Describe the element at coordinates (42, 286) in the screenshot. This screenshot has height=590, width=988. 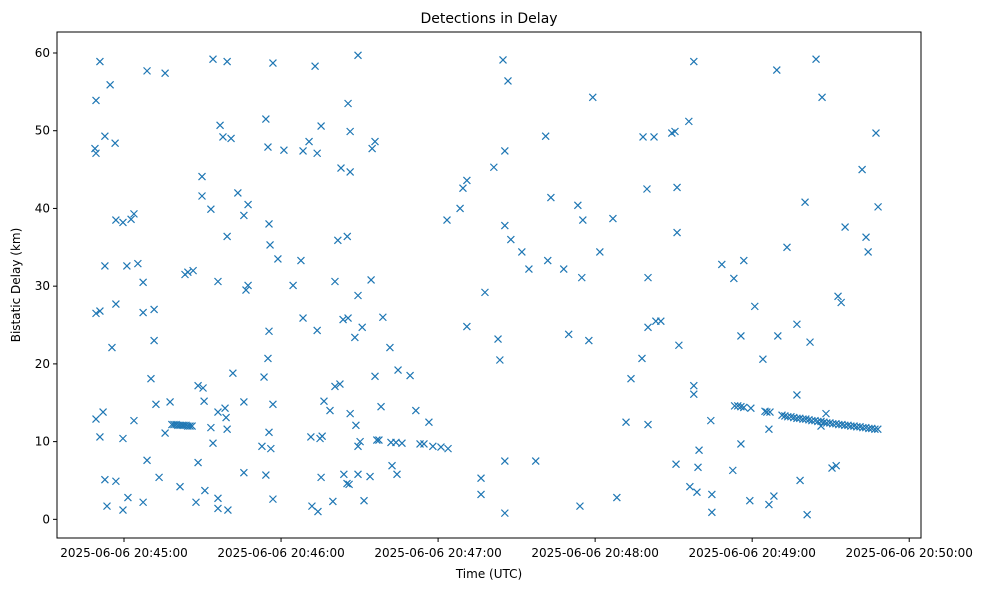
I see `y-tick-label: 30` at that location.